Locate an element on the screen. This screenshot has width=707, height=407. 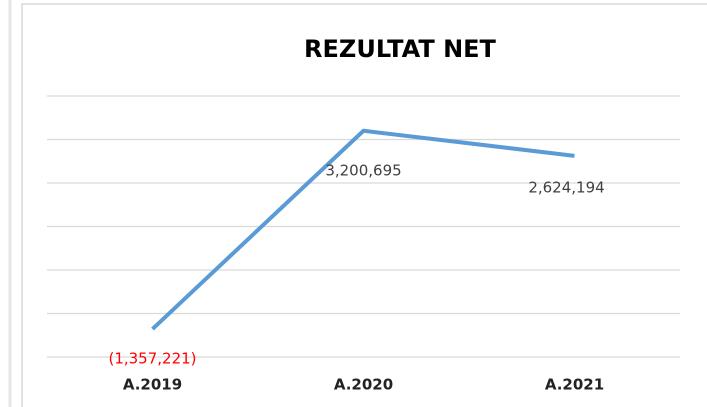
x-tick-label: A.2020 is located at coordinates (363, 385).